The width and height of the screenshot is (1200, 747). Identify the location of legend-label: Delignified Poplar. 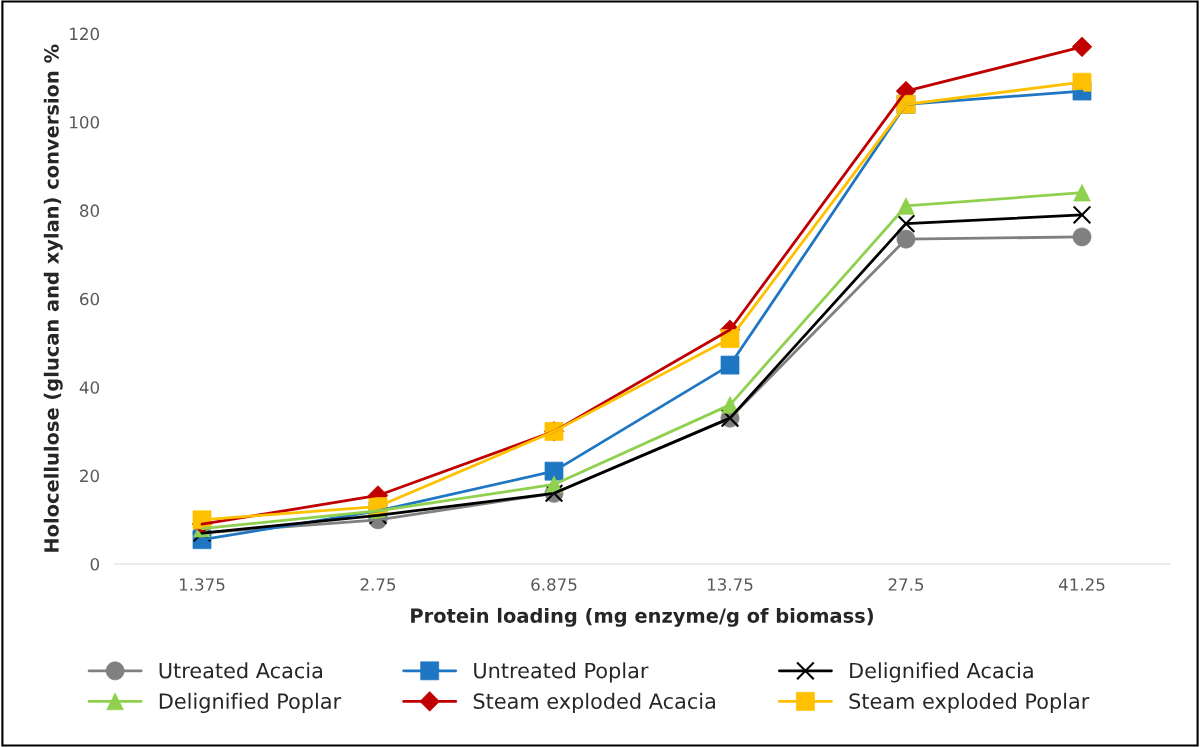
(250, 703).